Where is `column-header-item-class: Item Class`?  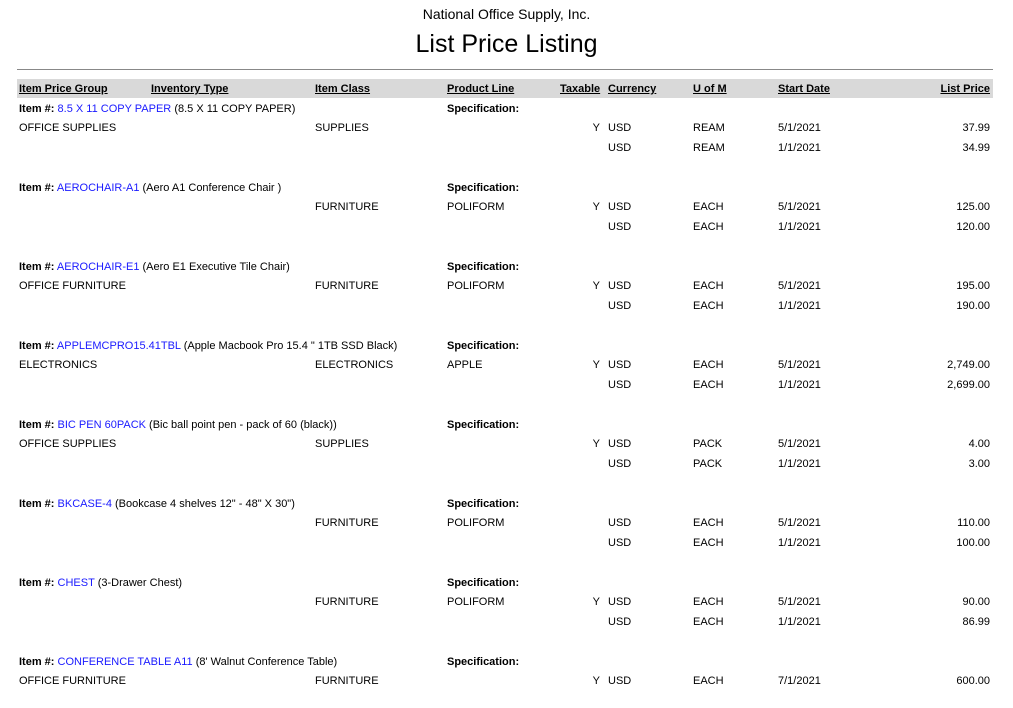 column-header-item-class: Item Class is located at coordinates (343, 89).